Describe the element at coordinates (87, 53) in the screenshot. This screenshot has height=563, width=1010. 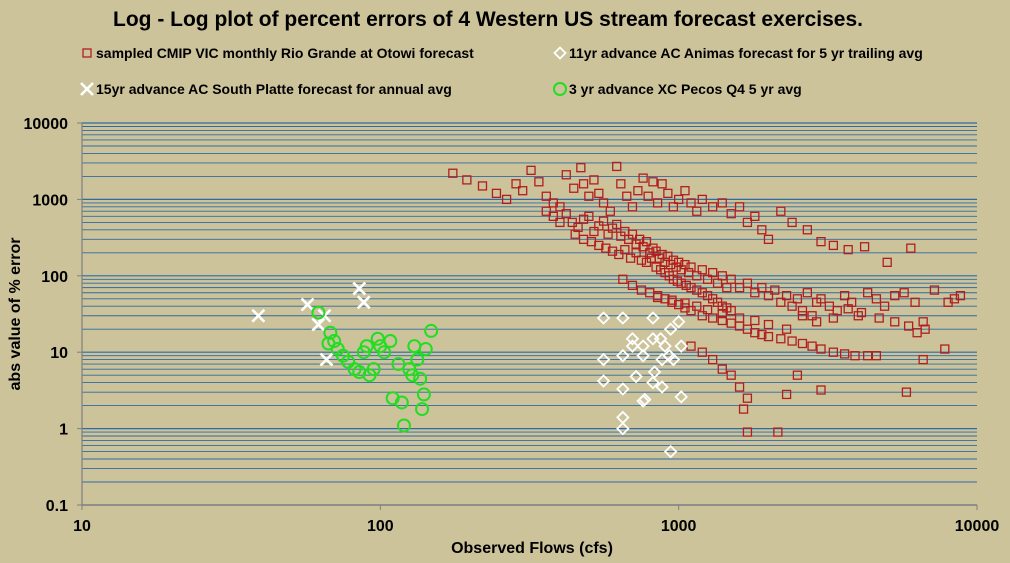
I see `legend-marker-rio-grande` at that location.